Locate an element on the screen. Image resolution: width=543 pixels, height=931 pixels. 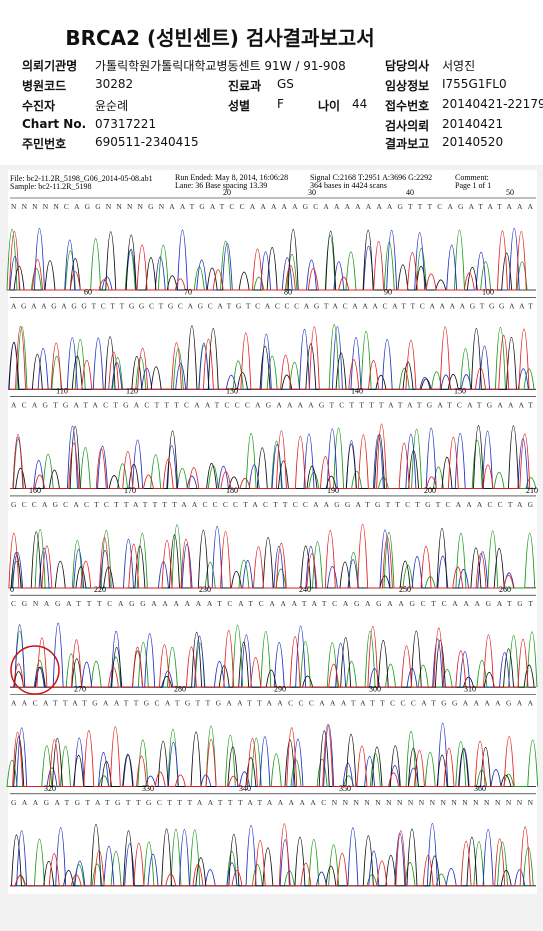
field-value: 20140421-22179 is located at coordinates (492, 104).